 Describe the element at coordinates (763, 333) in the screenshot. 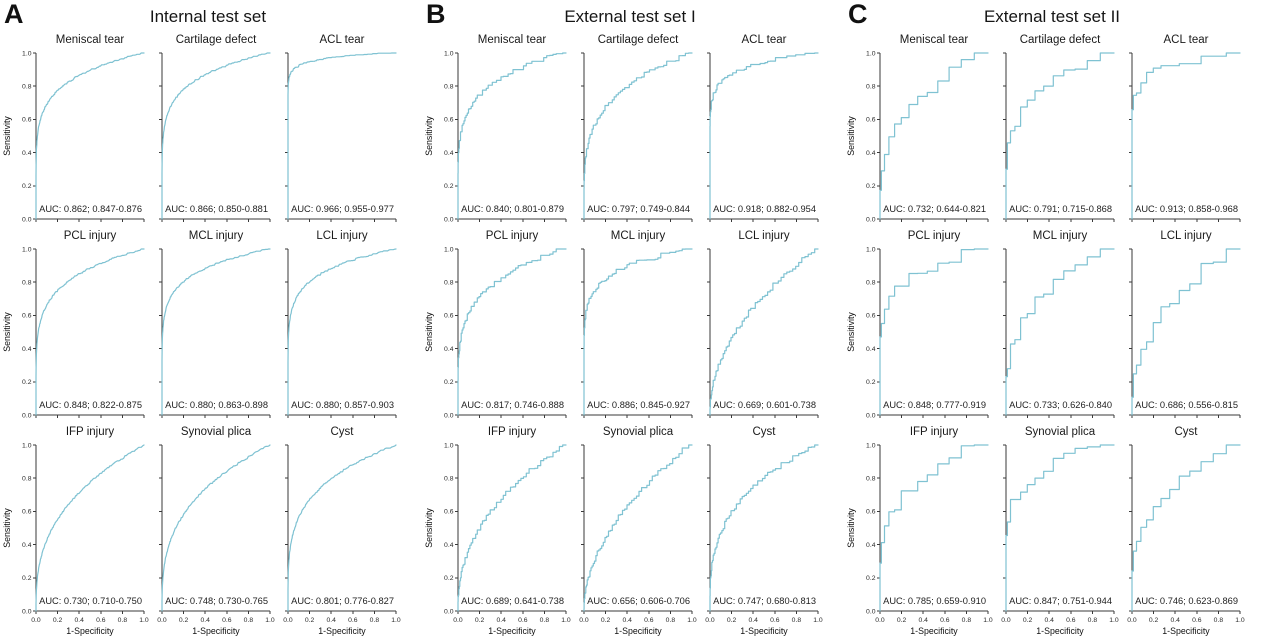

I see `roc-plot-svg: AUC: 0.669; 0.601-0.738` at that location.